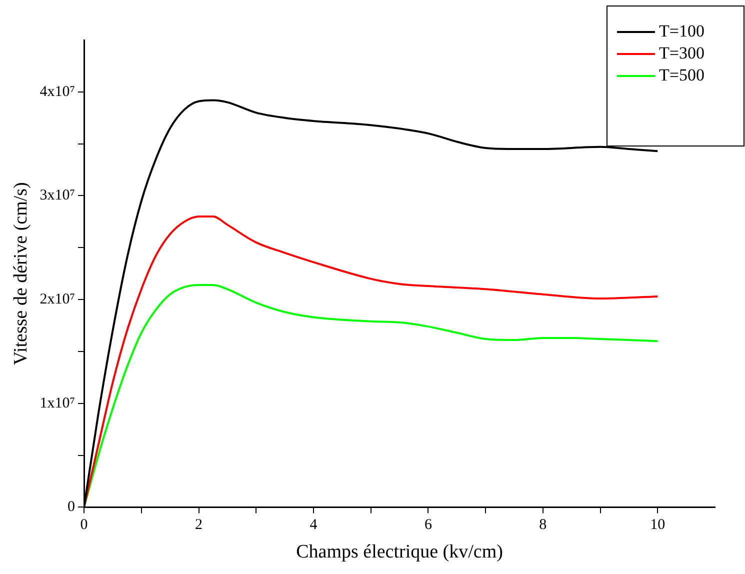 Image resolution: width=745 pixels, height=574 pixels. Describe the element at coordinates (84, 525) in the screenshot. I see `x-tick-label: 0` at that location.